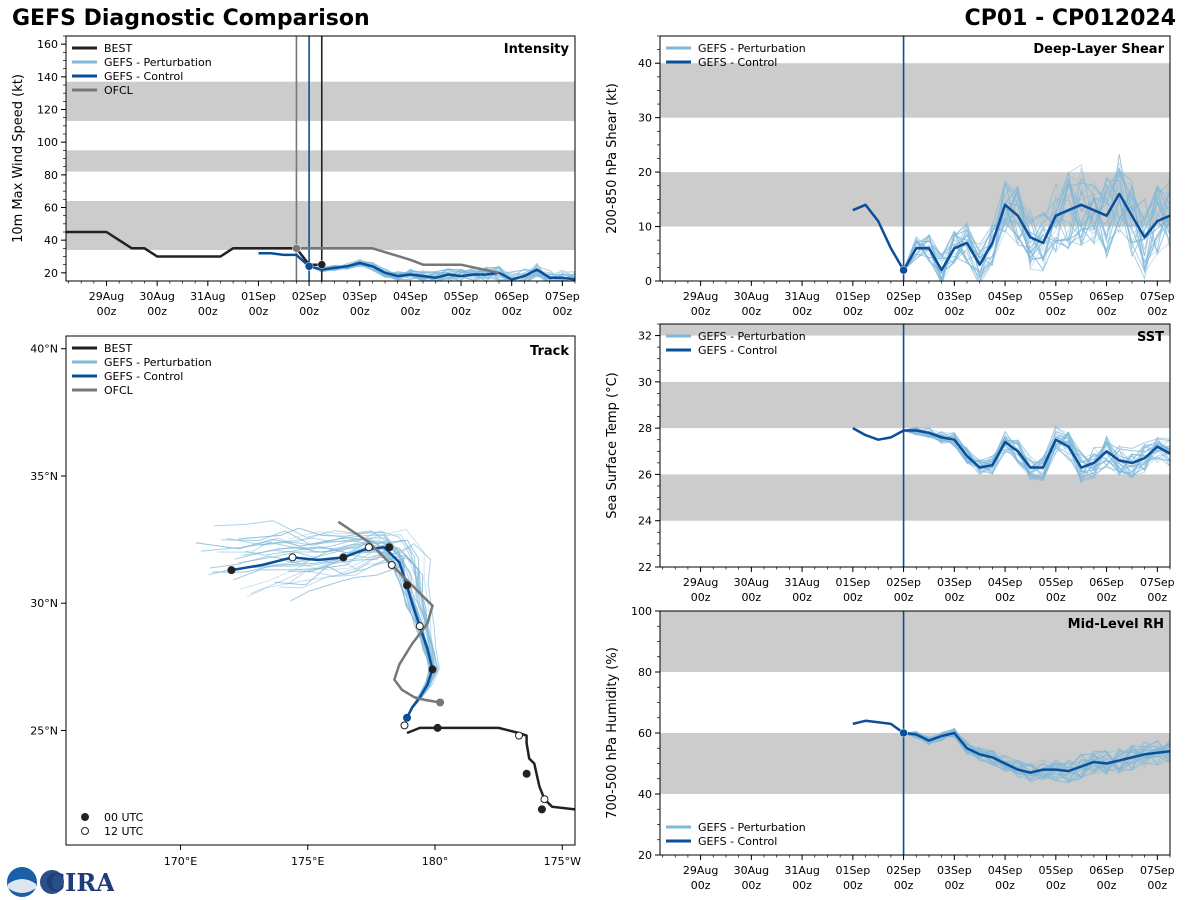  Describe the element at coordinates (52, 882) in the screenshot. I see `cira-globe-icon` at that location.